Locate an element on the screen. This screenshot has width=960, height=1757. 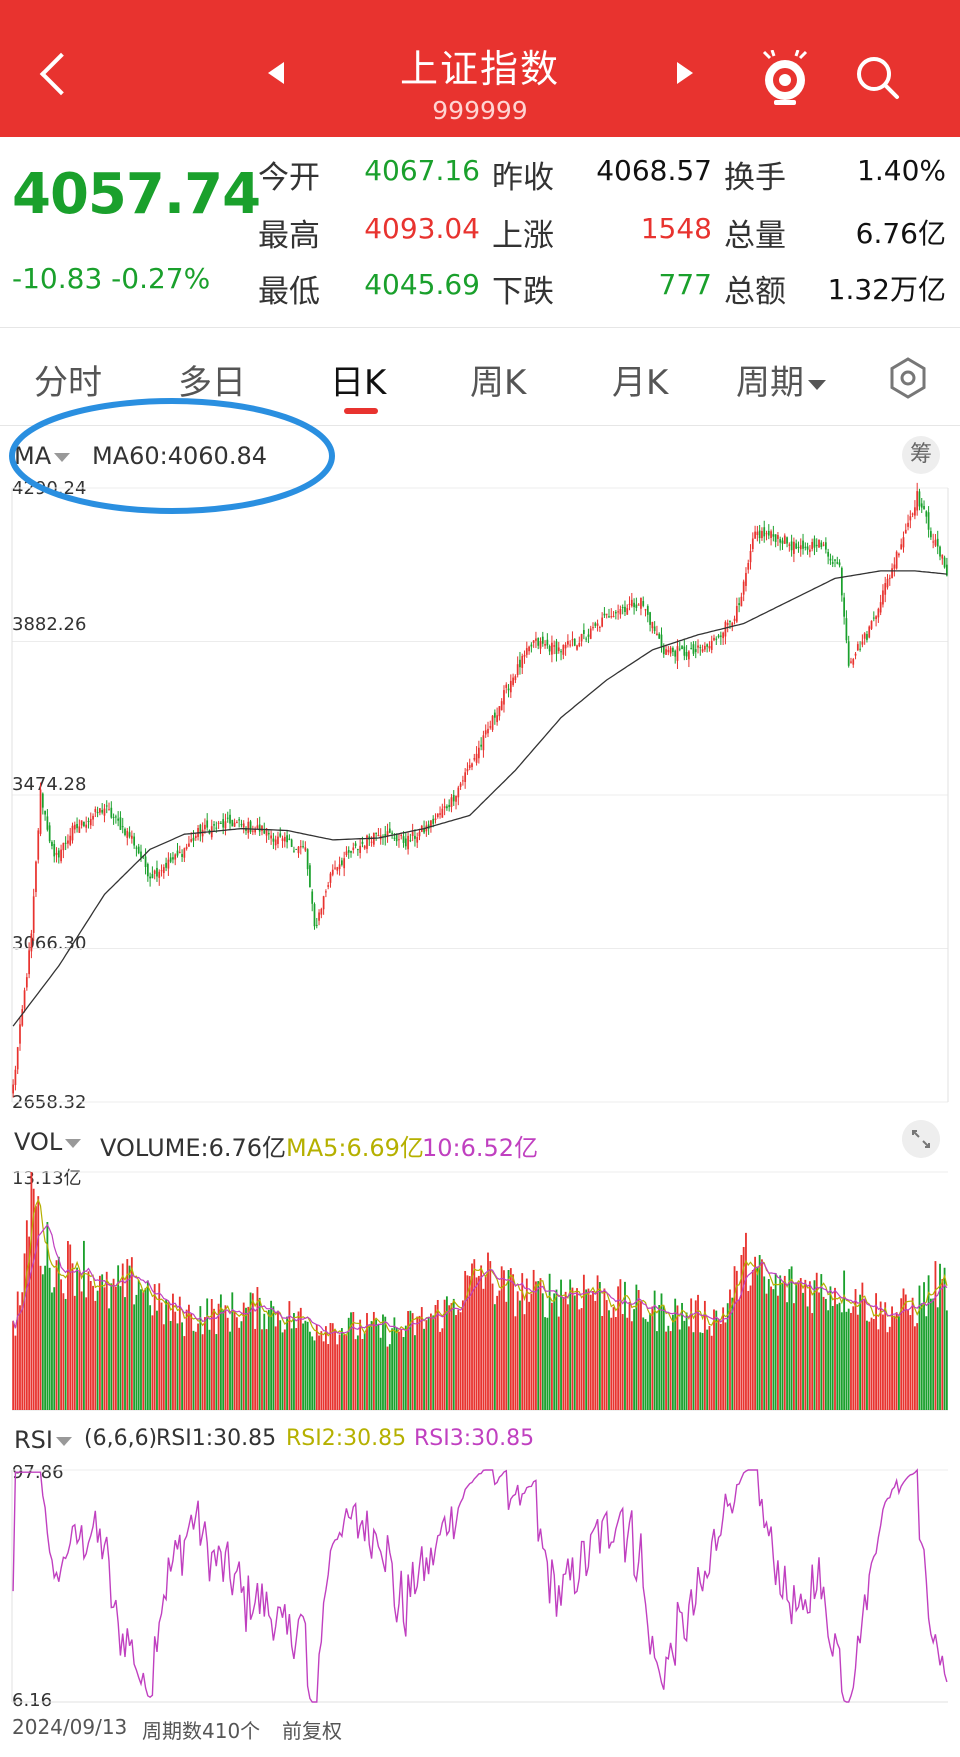
footer-date: 2024/09/13 is located at coordinates (70, 1727).